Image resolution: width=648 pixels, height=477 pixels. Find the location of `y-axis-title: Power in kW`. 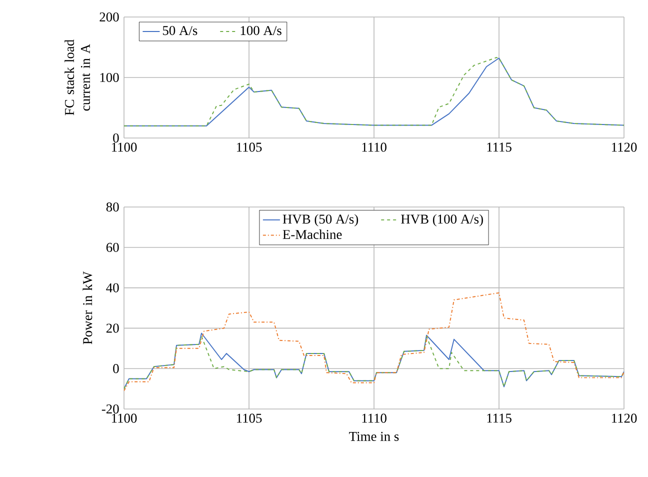

y-axis-title: Power in kW is located at coordinates (87, 307).